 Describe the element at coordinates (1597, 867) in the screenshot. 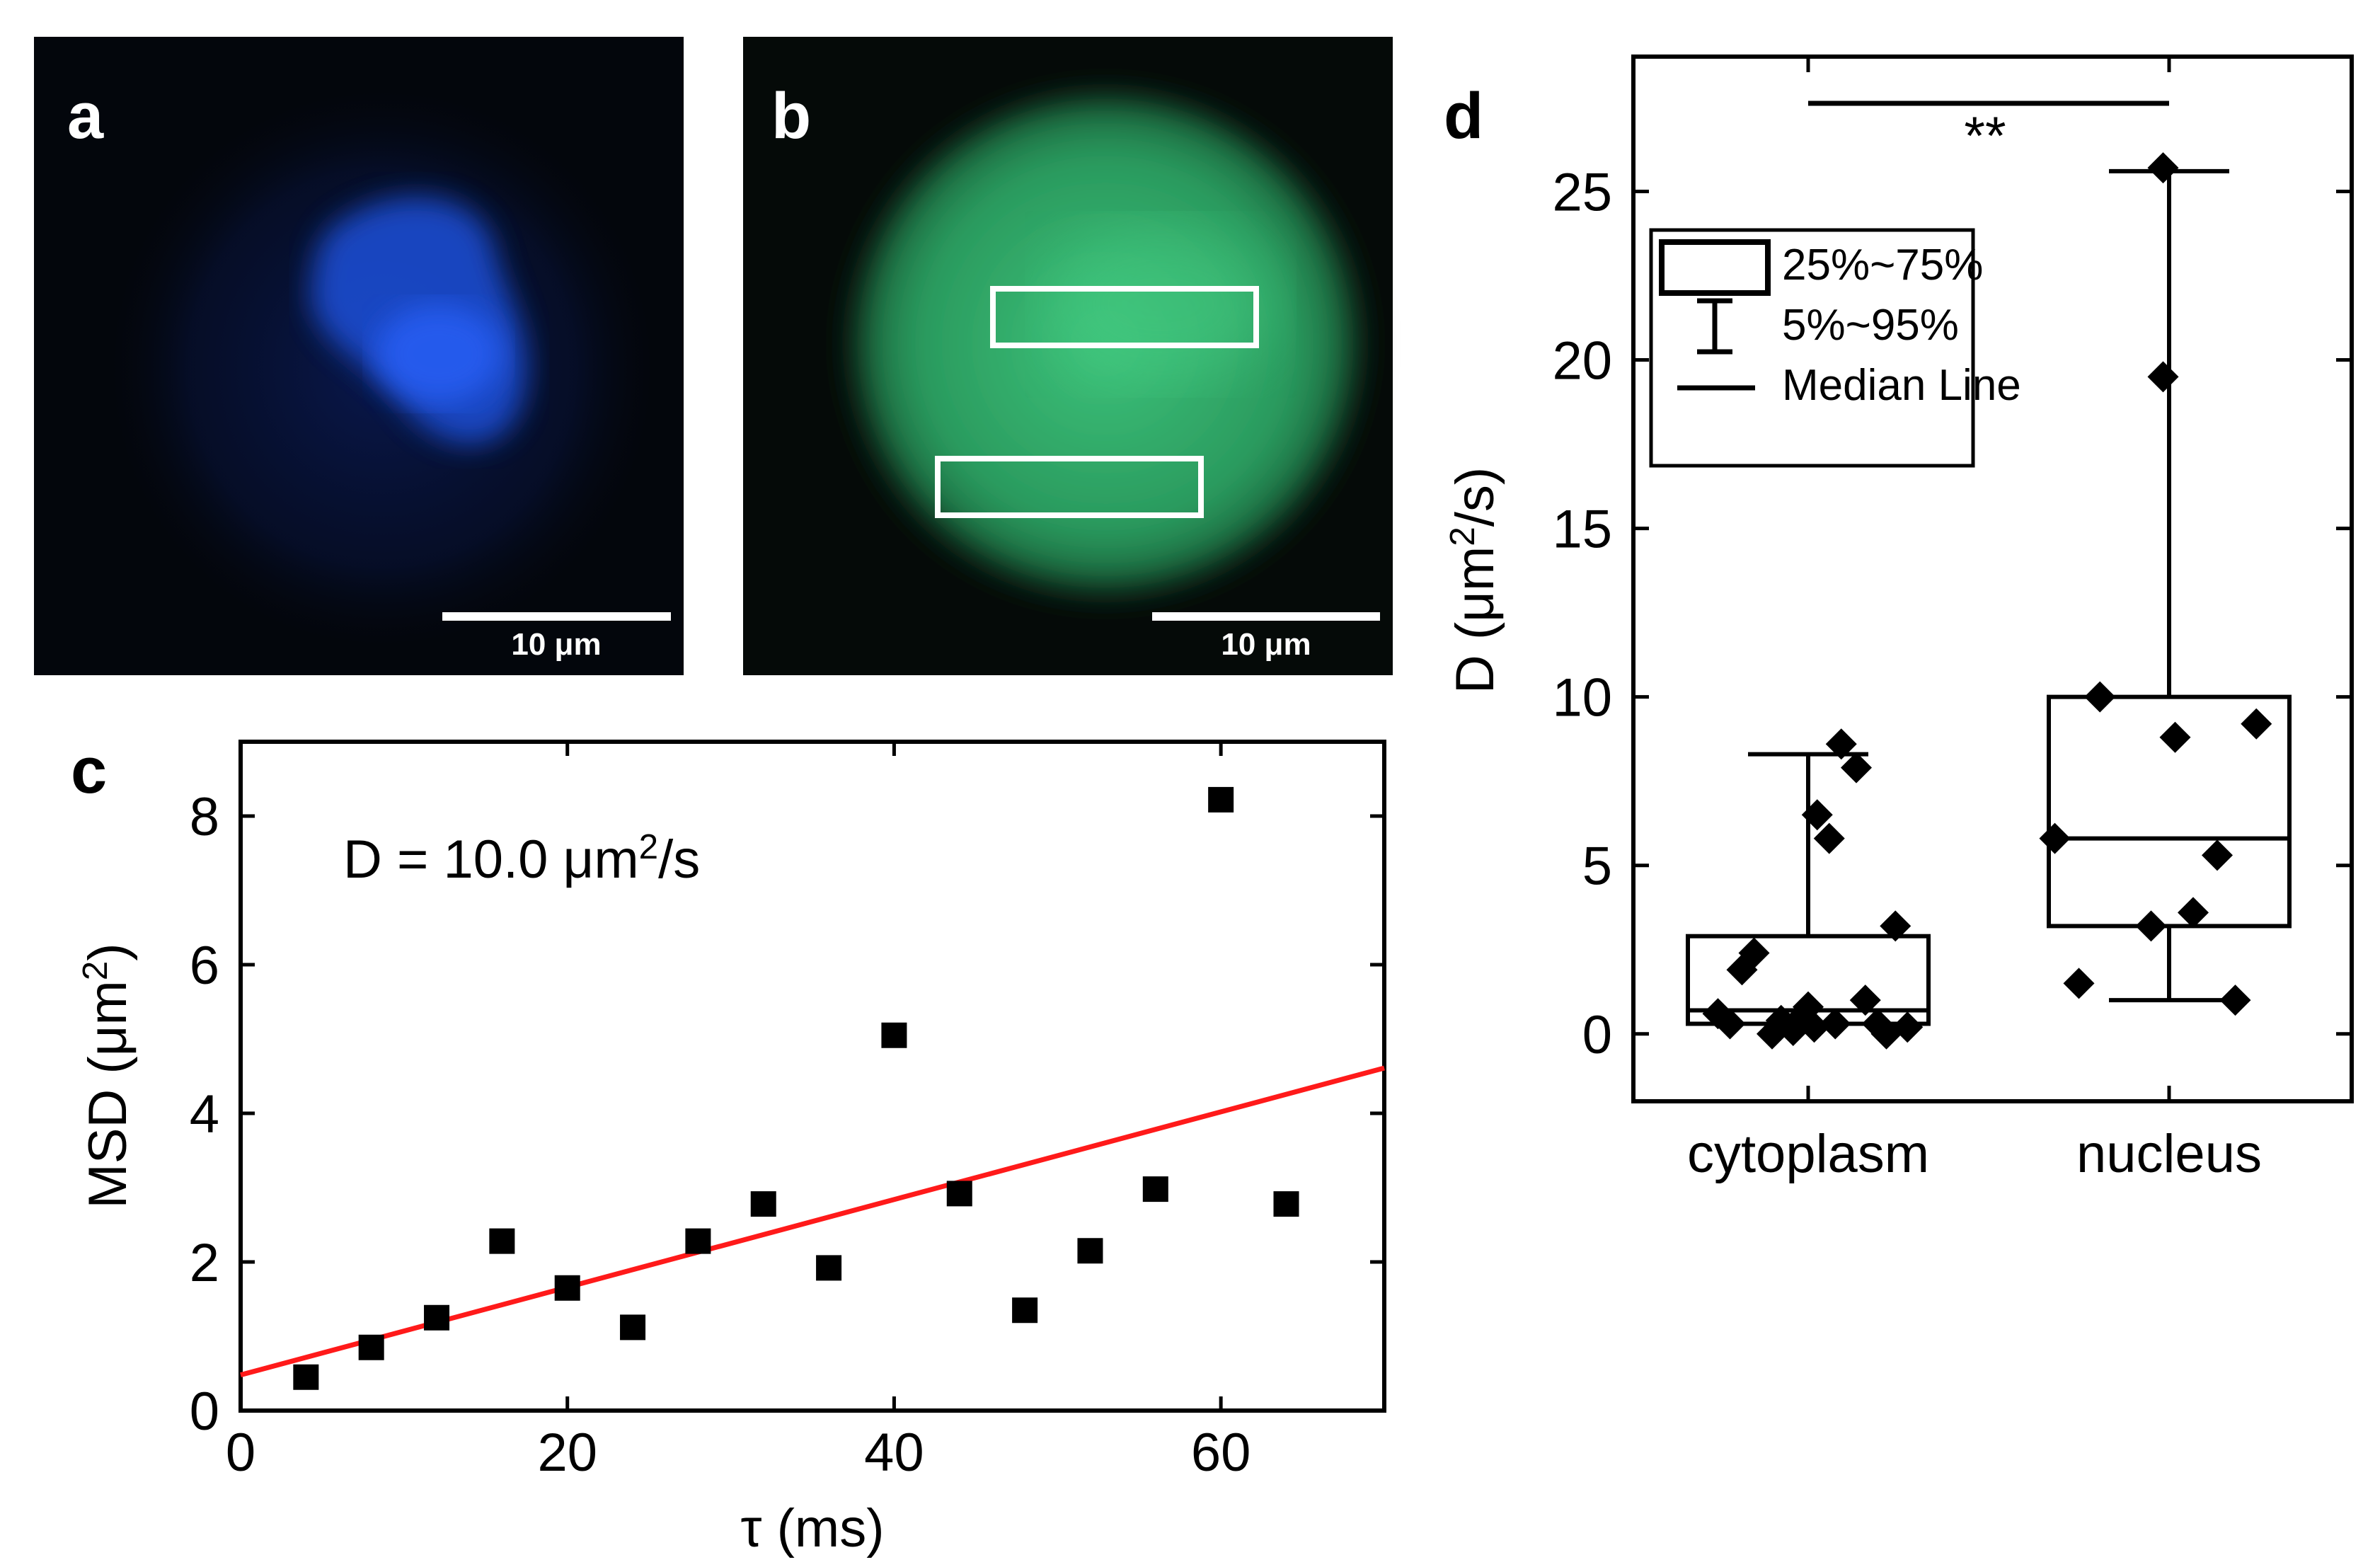

I see `y-tick-label: 5` at that location.